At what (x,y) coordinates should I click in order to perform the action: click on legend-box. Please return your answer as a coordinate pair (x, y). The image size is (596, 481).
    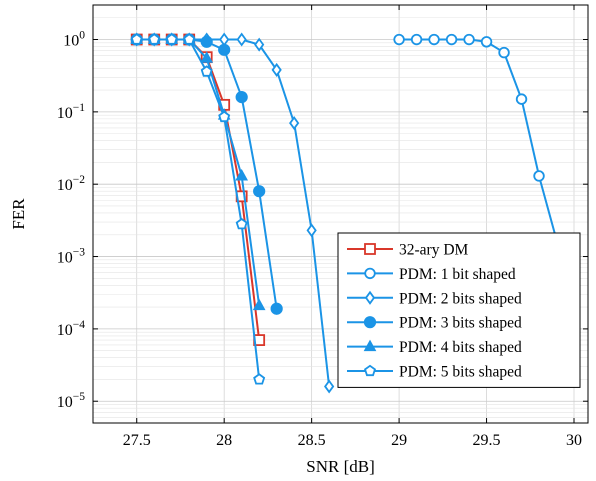
    Looking at the image, I should click on (459, 310).